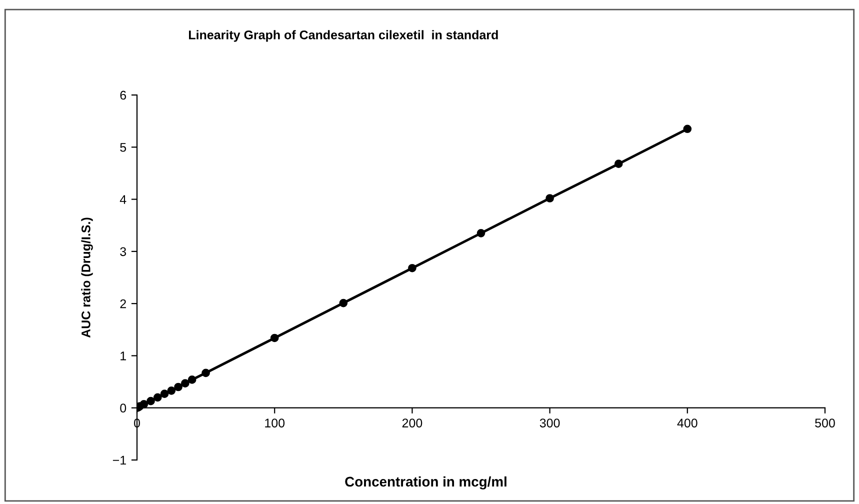 This screenshot has height=504, width=859. Describe the element at coordinates (119, 460) in the screenshot. I see `y-tick-label: −1` at that location.